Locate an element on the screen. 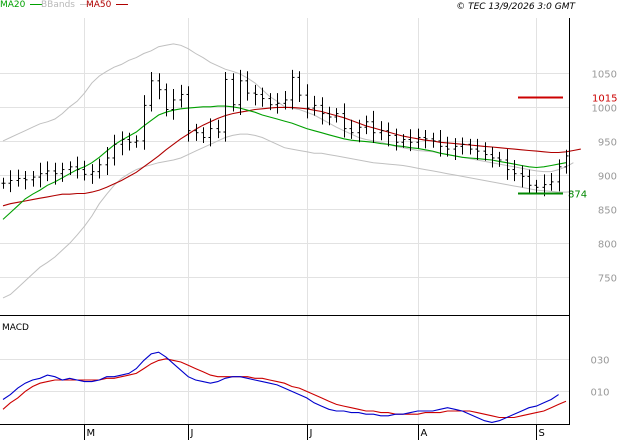 Image resolution: width=627 pixels, height=440 pixels. support-label: 874 is located at coordinates (577, 195).